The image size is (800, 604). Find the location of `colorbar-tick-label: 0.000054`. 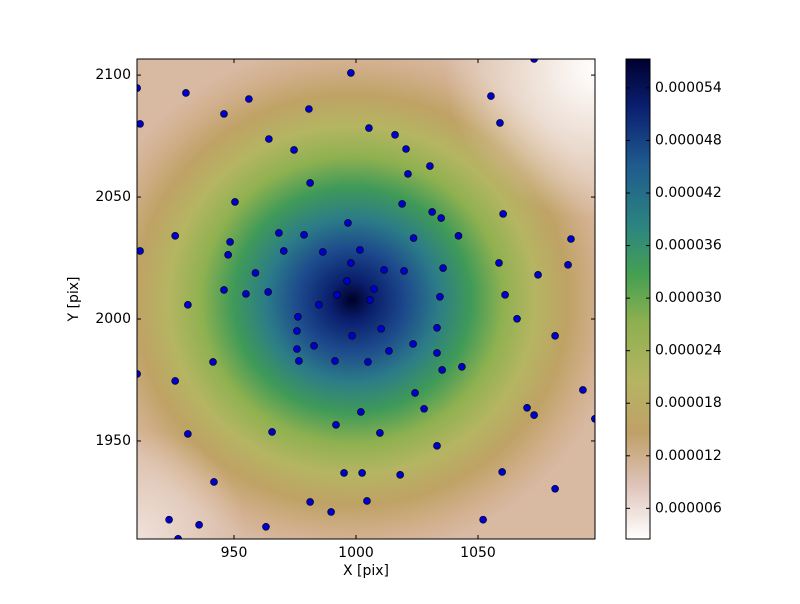

colorbar-tick-label: 0.000054 is located at coordinates (688, 88).